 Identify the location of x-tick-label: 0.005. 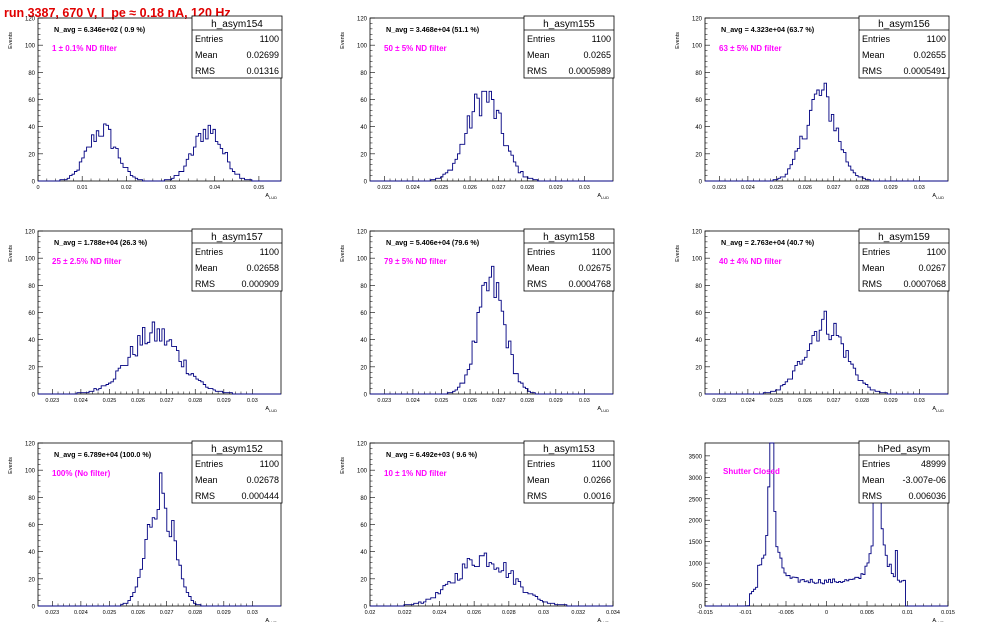
(867, 613).